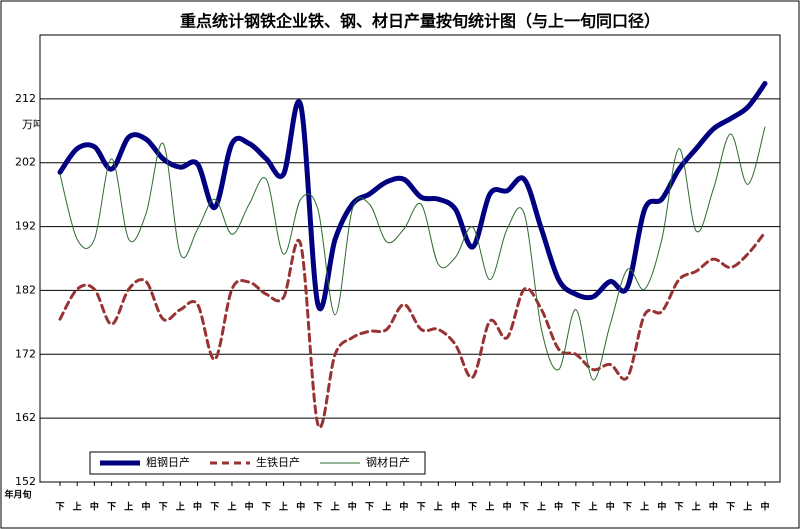  I want to click on legend-label: 粗钢日产, so click(168, 462).